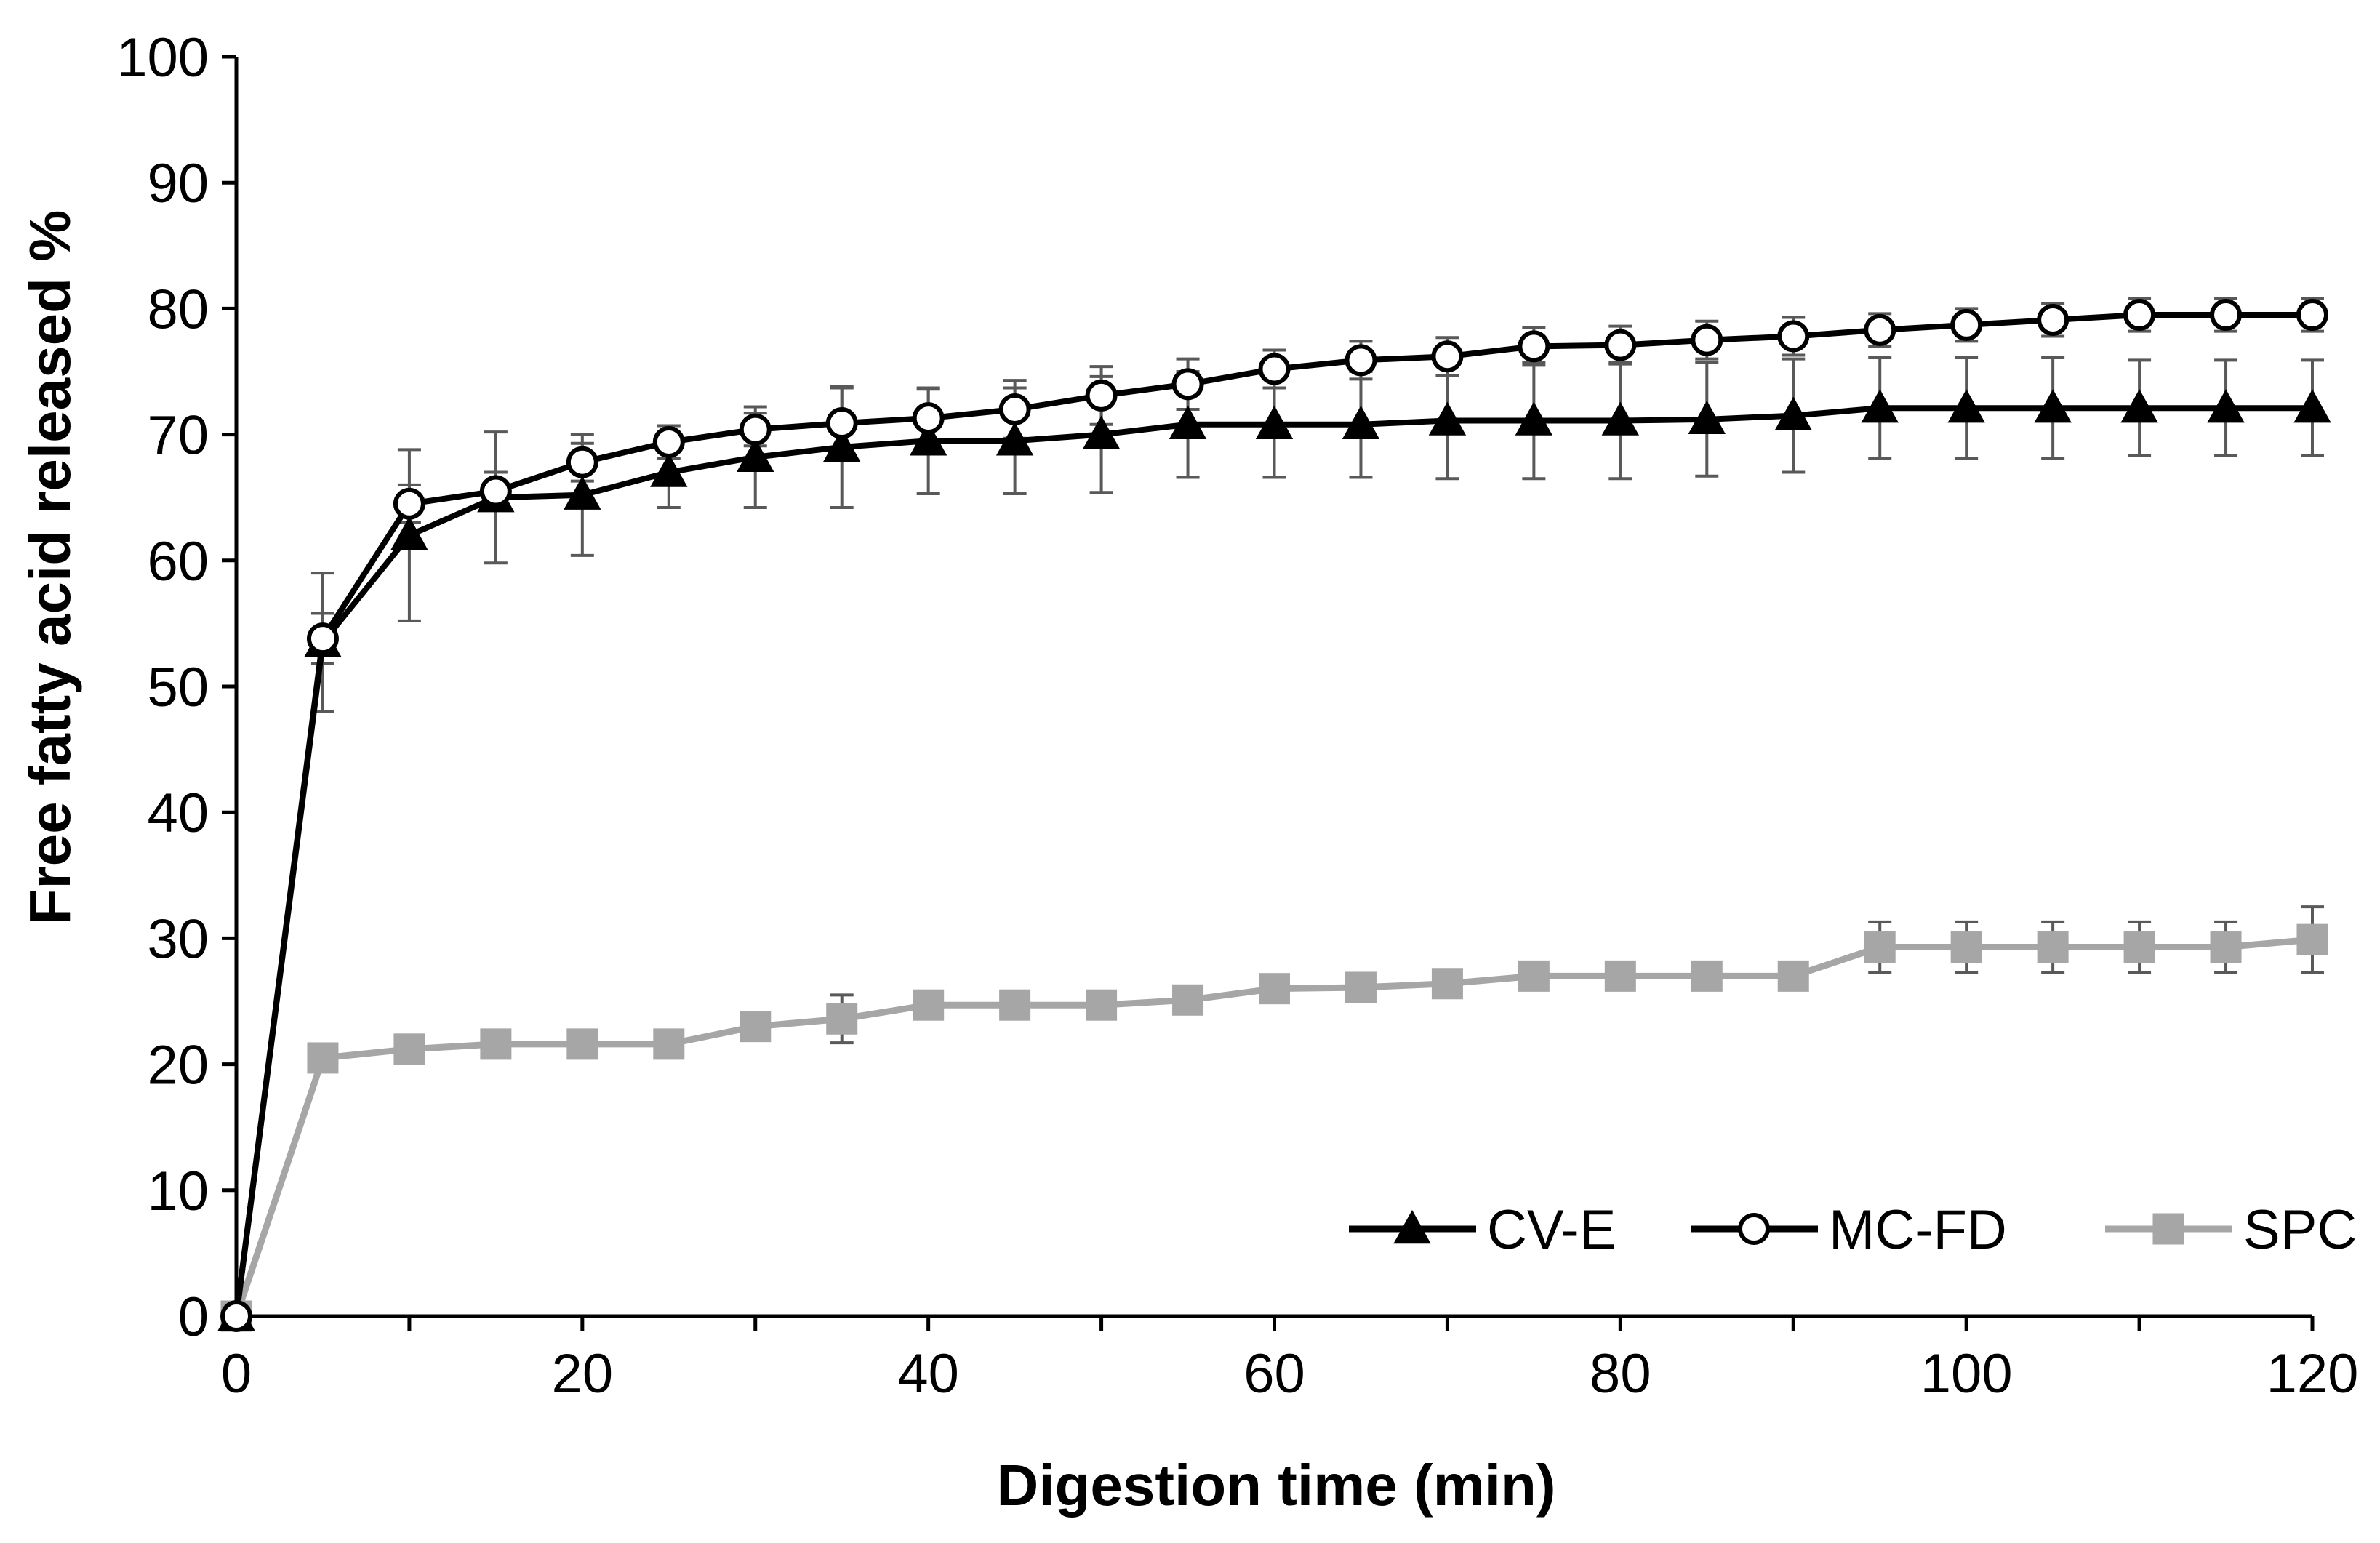 This screenshot has height=1543, width=2380. I want to click on legend-item-spc: SPC, so click(2231, 1230).